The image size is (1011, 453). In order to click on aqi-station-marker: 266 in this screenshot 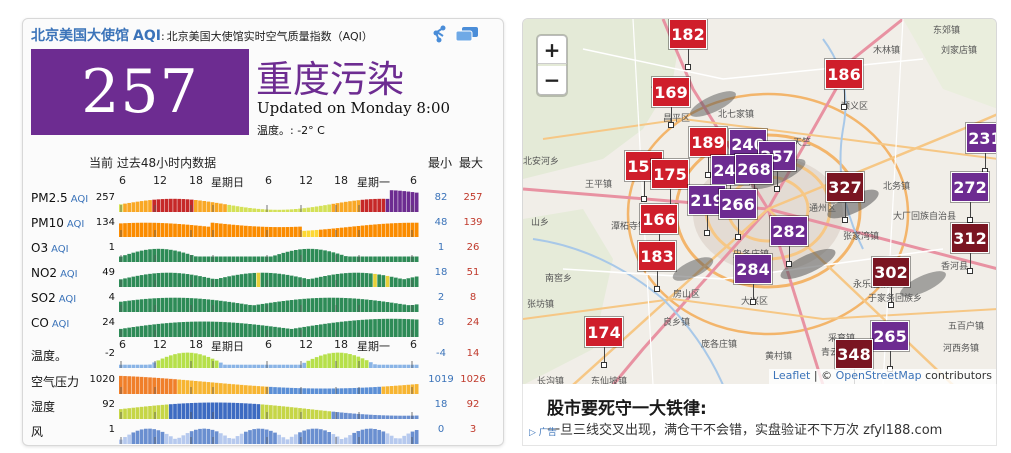, I will do `click(738, 214)`.